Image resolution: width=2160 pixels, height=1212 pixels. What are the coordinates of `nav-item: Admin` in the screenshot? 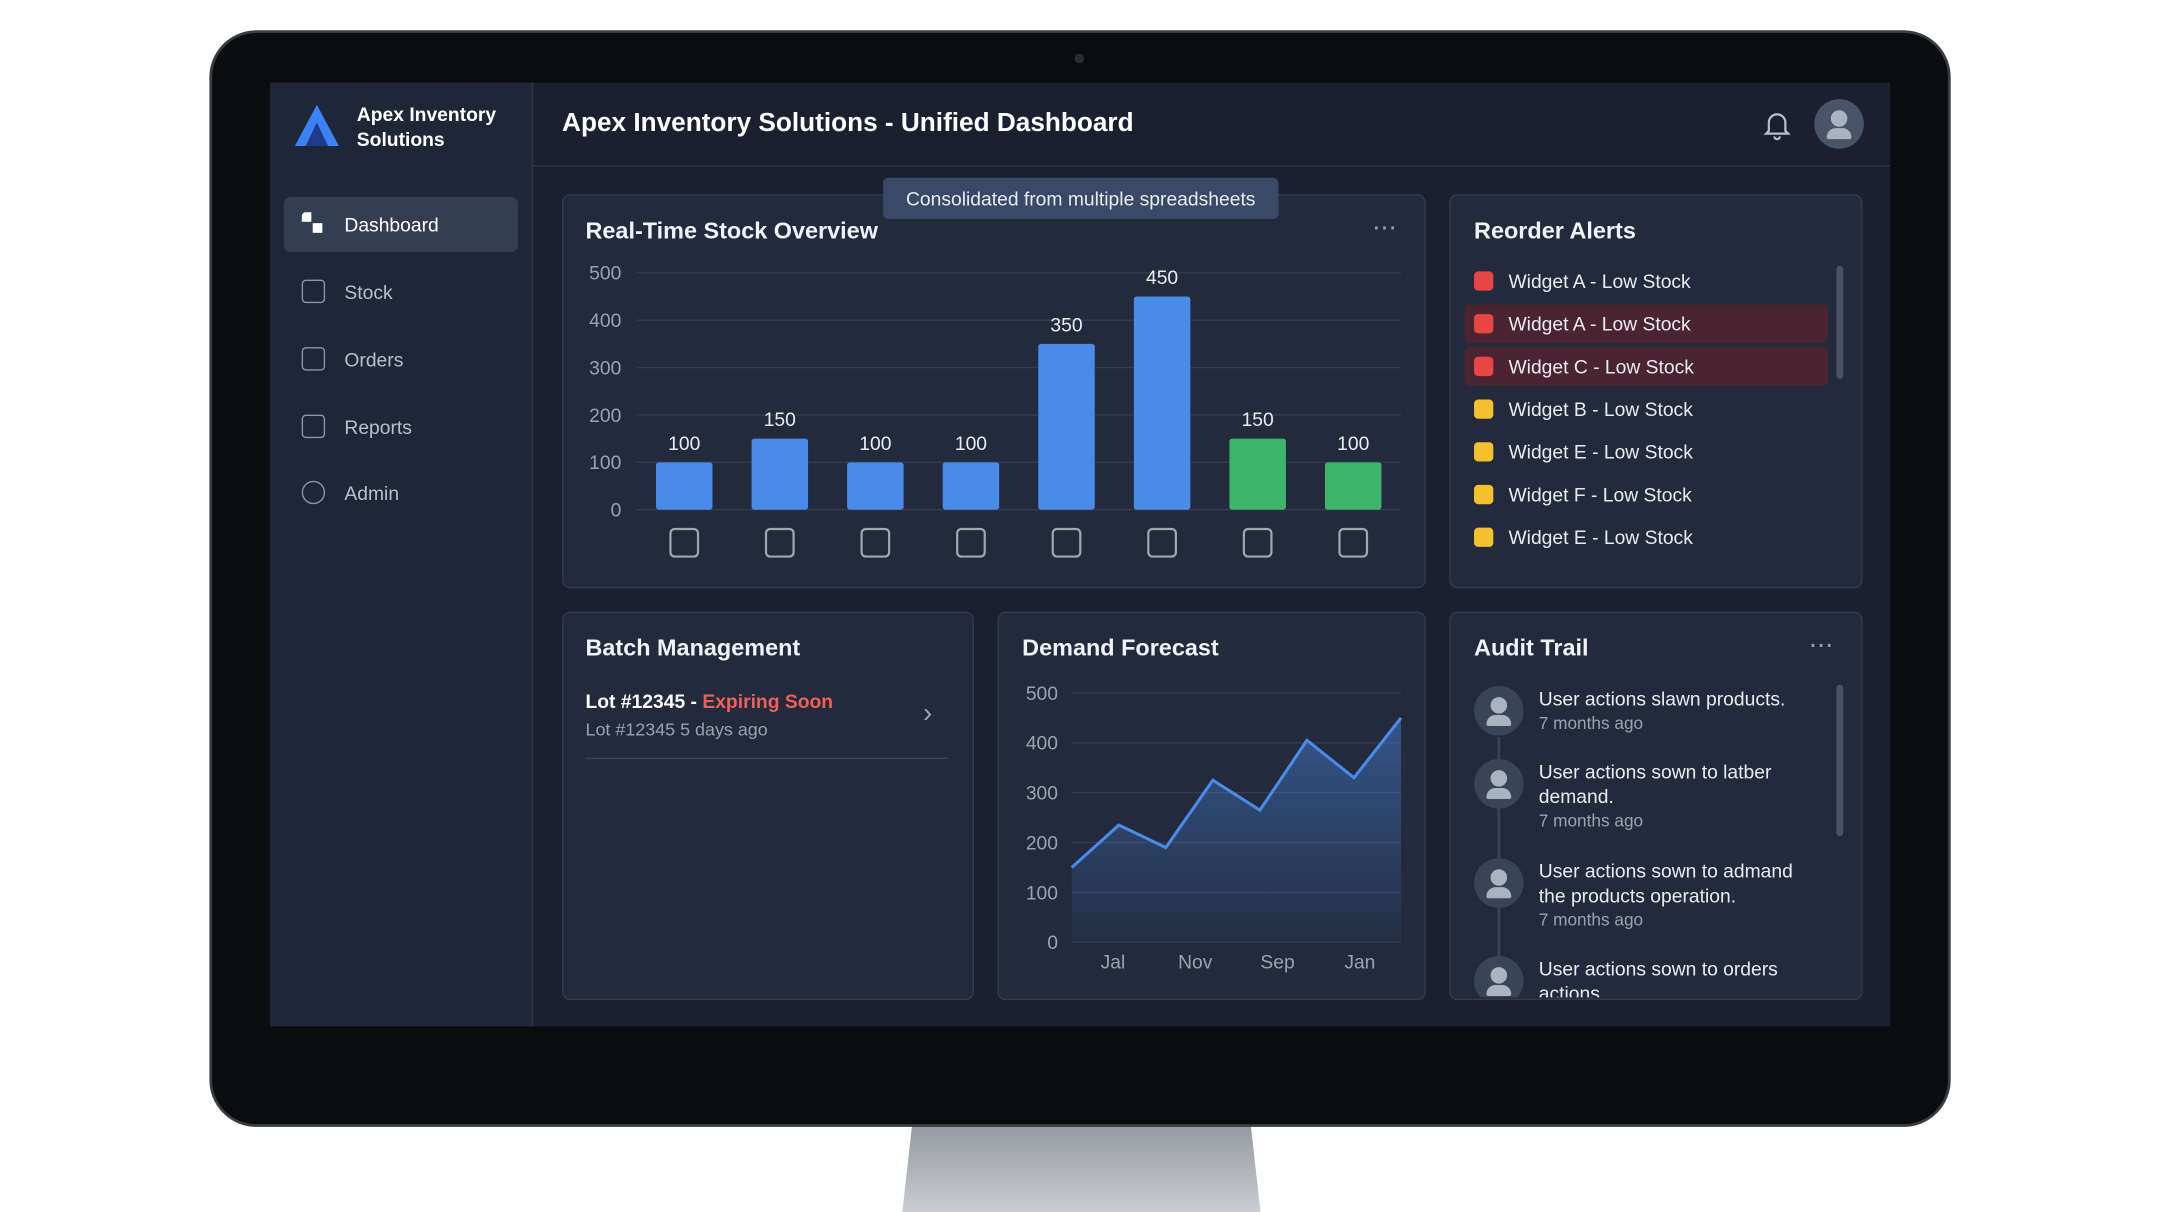 It's located at (401, 493).